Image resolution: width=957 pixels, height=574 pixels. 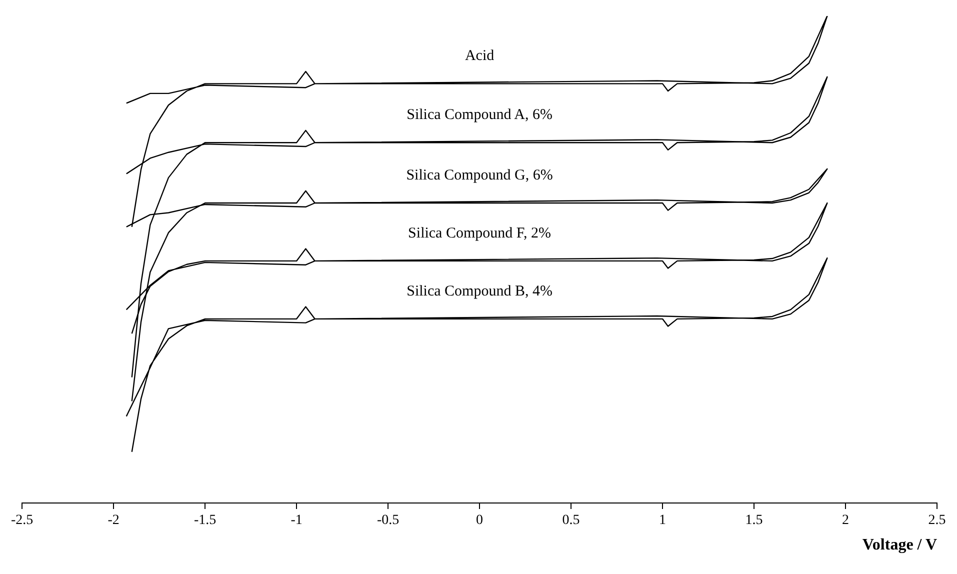 I want to click on series-label: Silica Compound A, 6%, so click(x=479, y=115).